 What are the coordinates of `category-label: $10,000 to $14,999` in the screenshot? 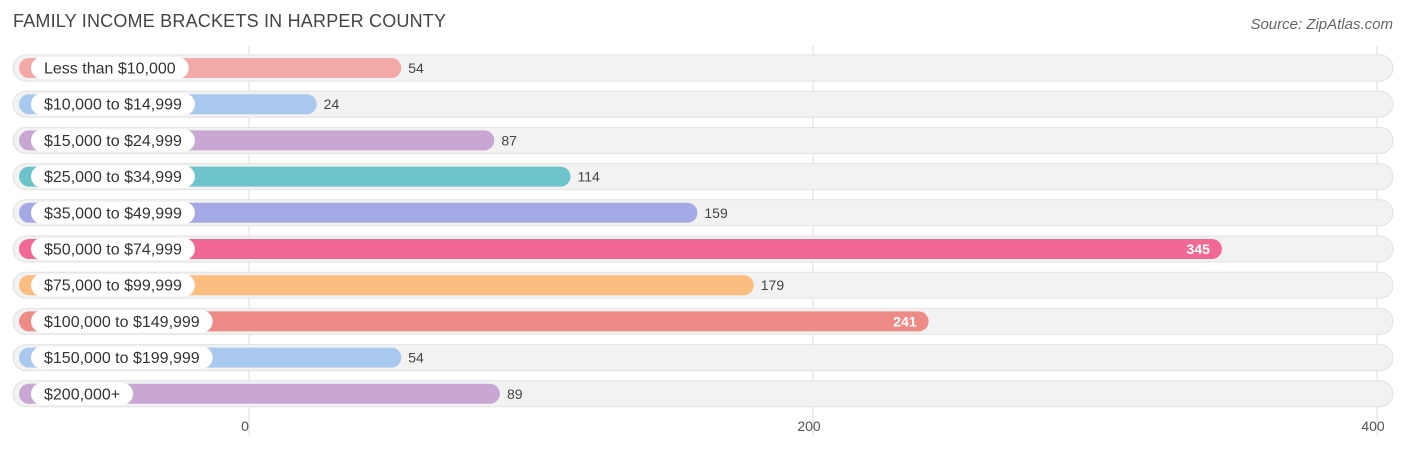 It's located at (113, 105).